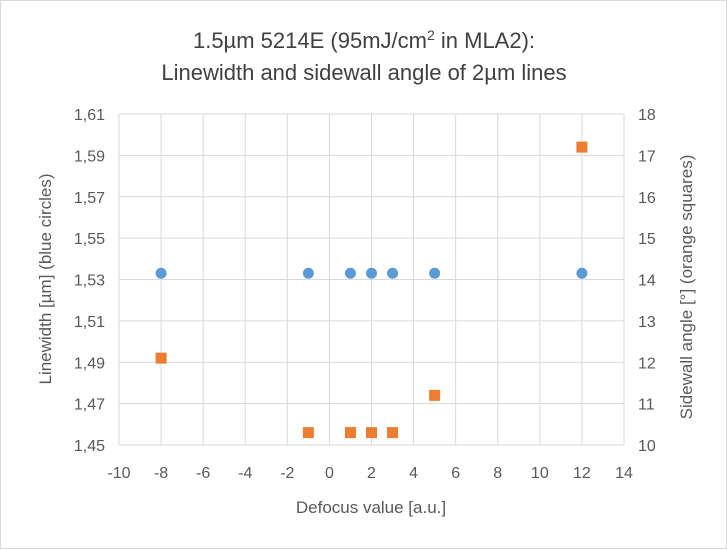  I want to click on x-tick-label: 2, so click(371, 473).